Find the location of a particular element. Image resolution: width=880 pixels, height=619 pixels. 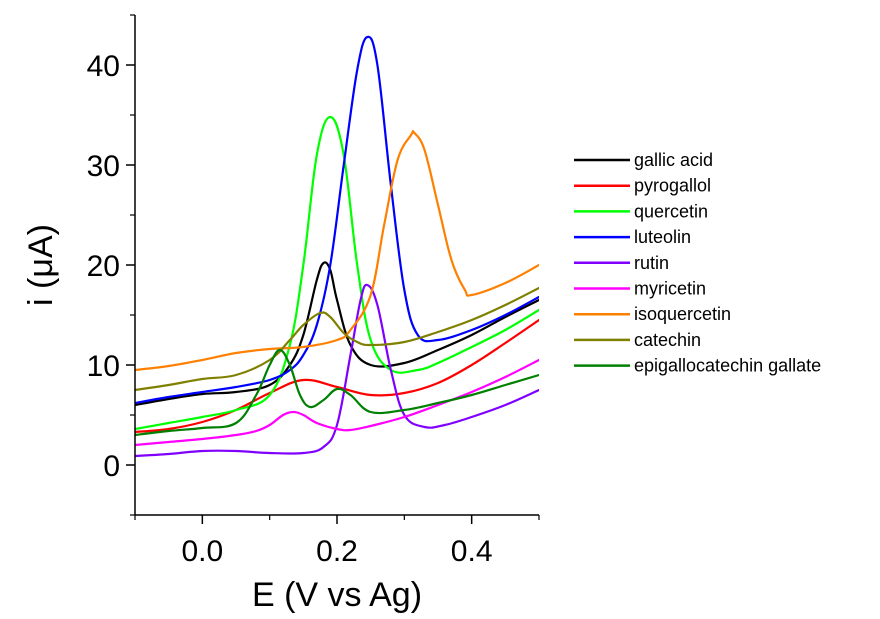

y-tick-label: 0 is located at coordinates (111, 466).